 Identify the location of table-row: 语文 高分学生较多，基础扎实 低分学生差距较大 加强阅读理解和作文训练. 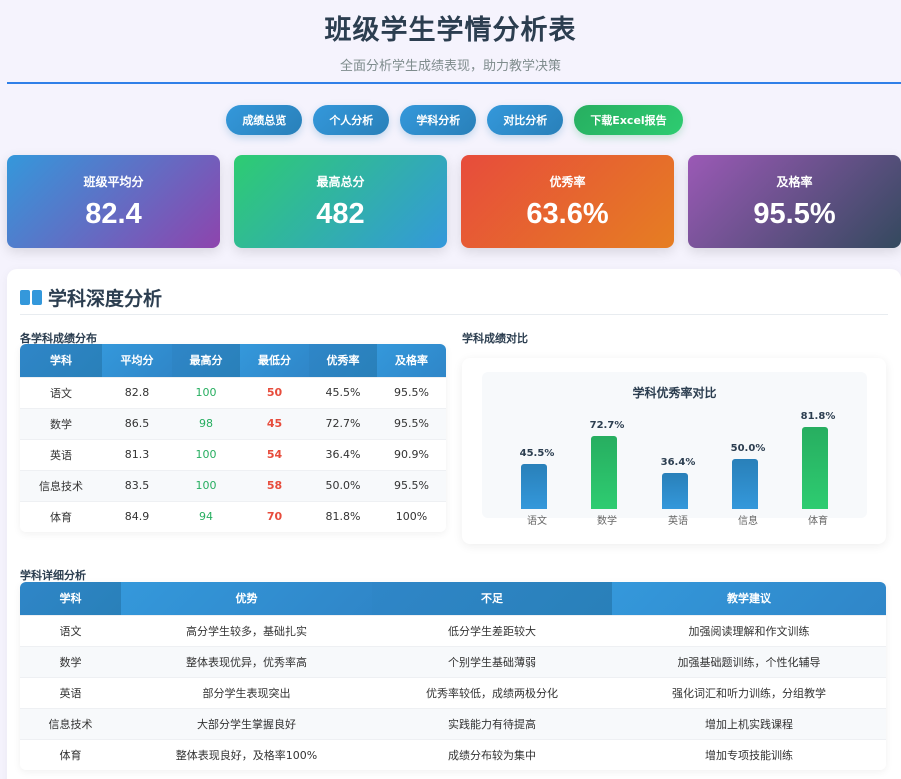
(453, 630).